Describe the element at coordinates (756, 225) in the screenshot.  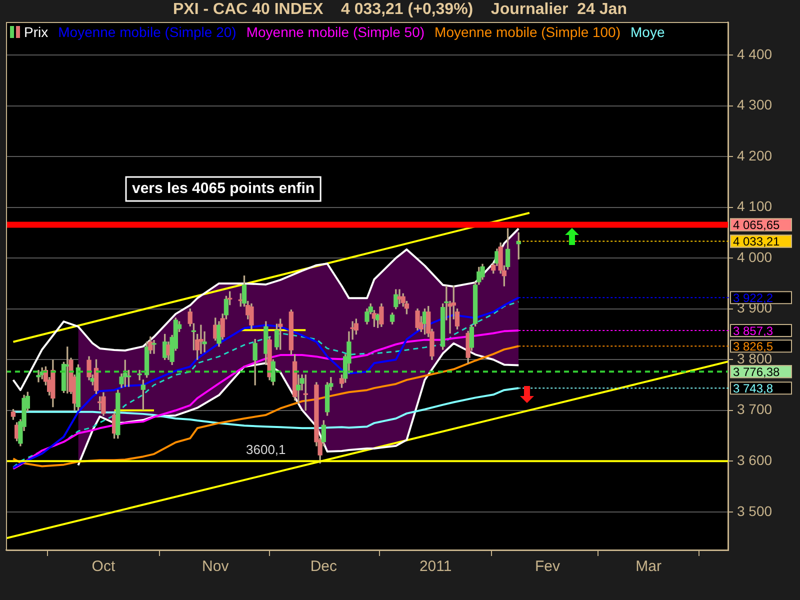
I see `ref-line-label: 4 065,65` at that location.